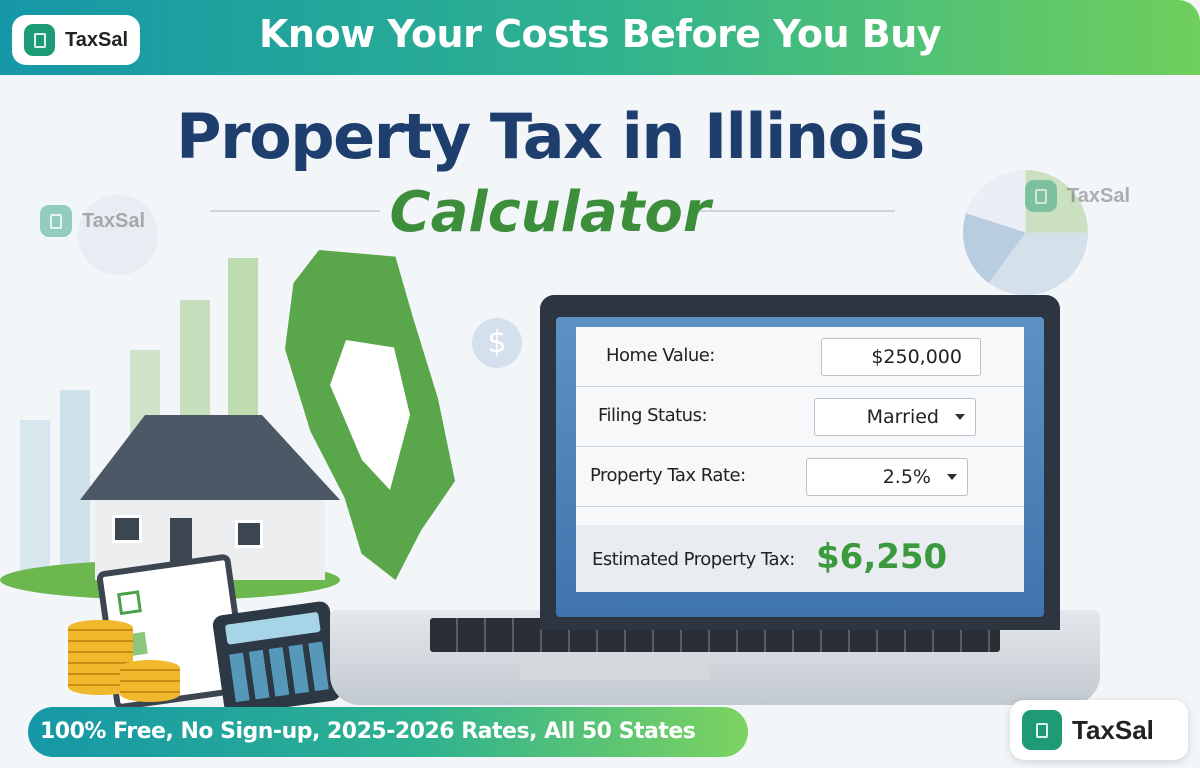 The width and height of the screenshot is (1200, 768). I want to click on page-subtitle: Calculator, so click(550, 212).